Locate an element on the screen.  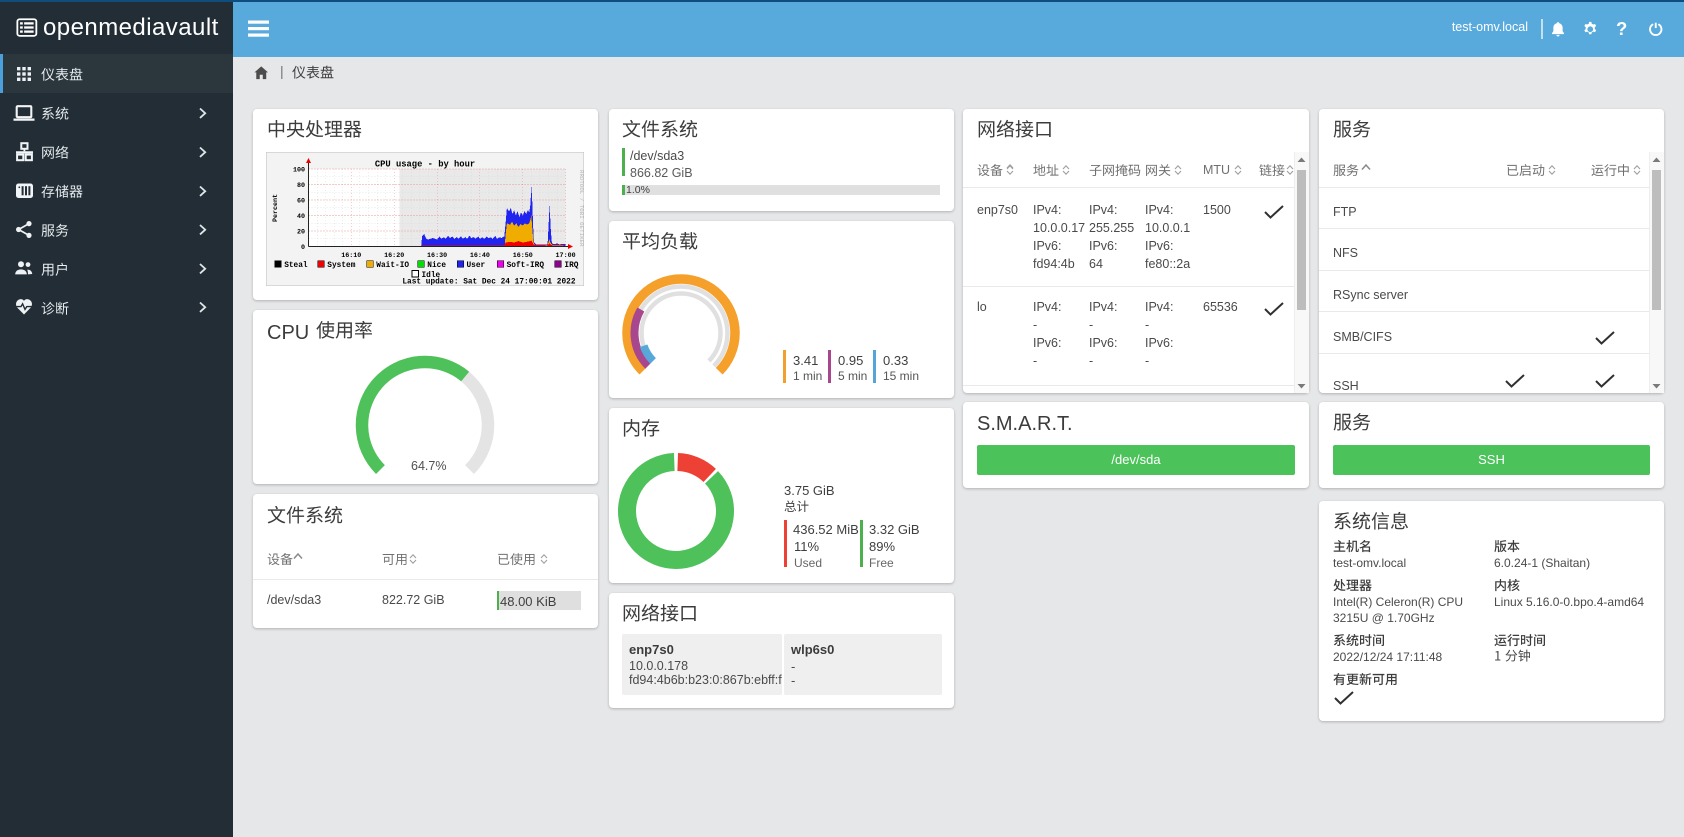
svg-text: 40 is located at coordinates (301, 217).